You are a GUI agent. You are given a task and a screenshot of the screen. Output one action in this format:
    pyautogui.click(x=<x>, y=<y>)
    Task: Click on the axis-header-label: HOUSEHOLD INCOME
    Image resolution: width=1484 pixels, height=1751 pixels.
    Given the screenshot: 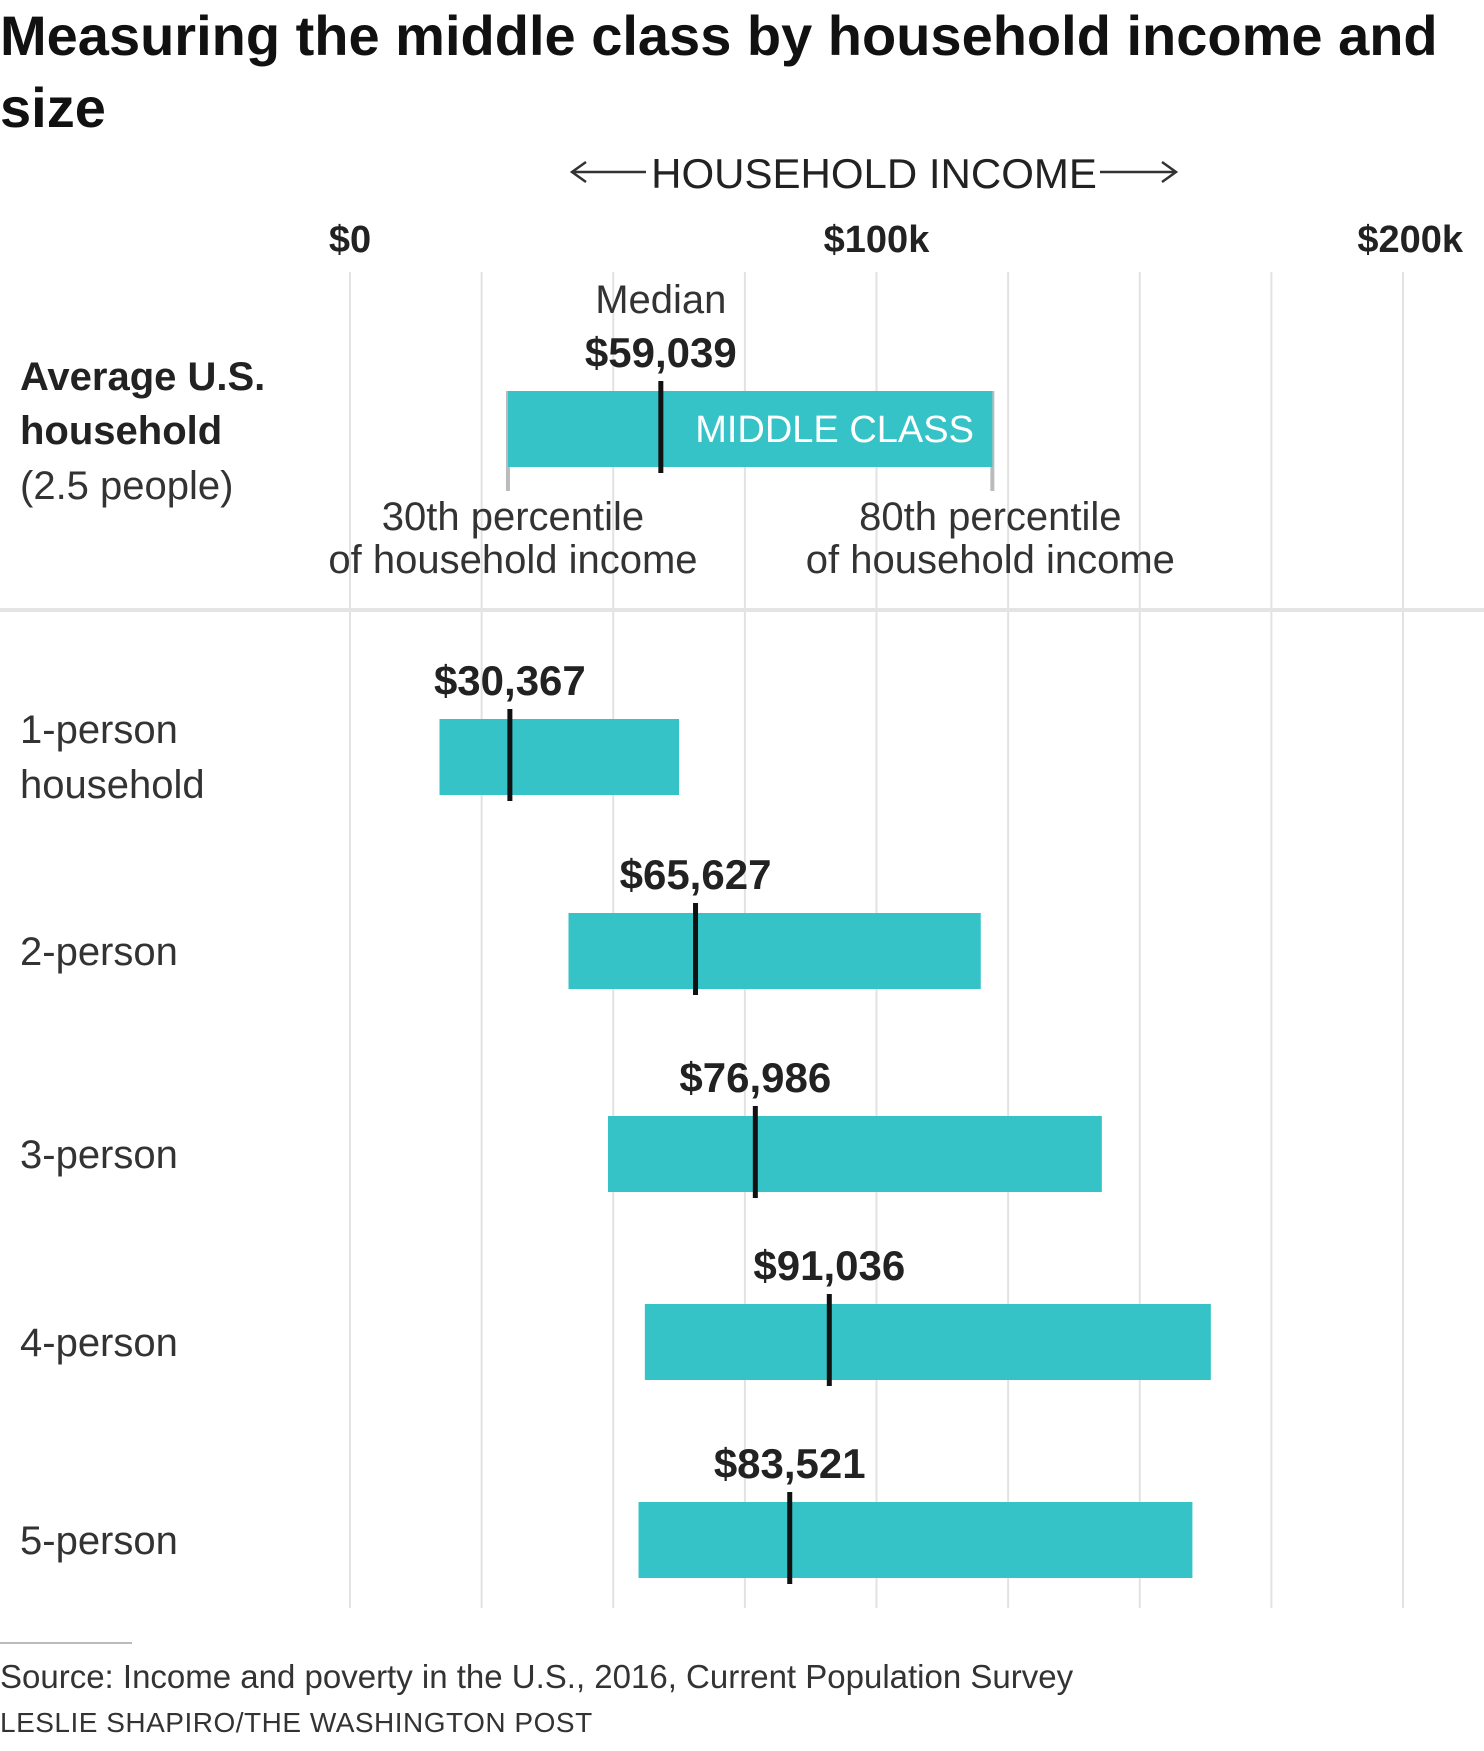 What is the action you would take?
    pyautogui.click(x=874, y=173)
    